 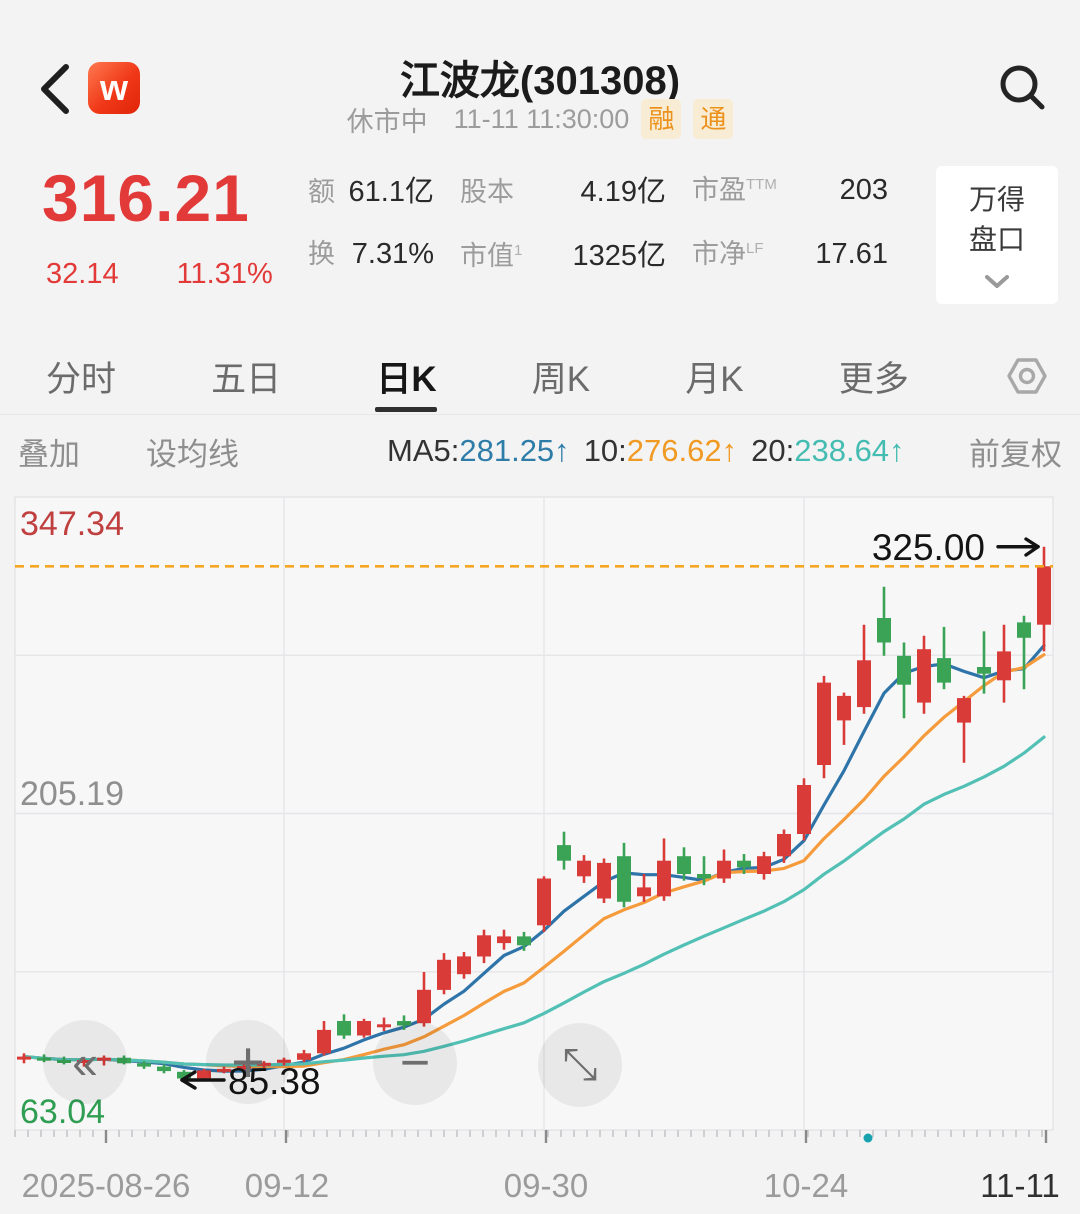 What do you see at coordinates (82, 274) in the screenshot?
I see `price-change: 32.14` at bounding box center [82, 274].